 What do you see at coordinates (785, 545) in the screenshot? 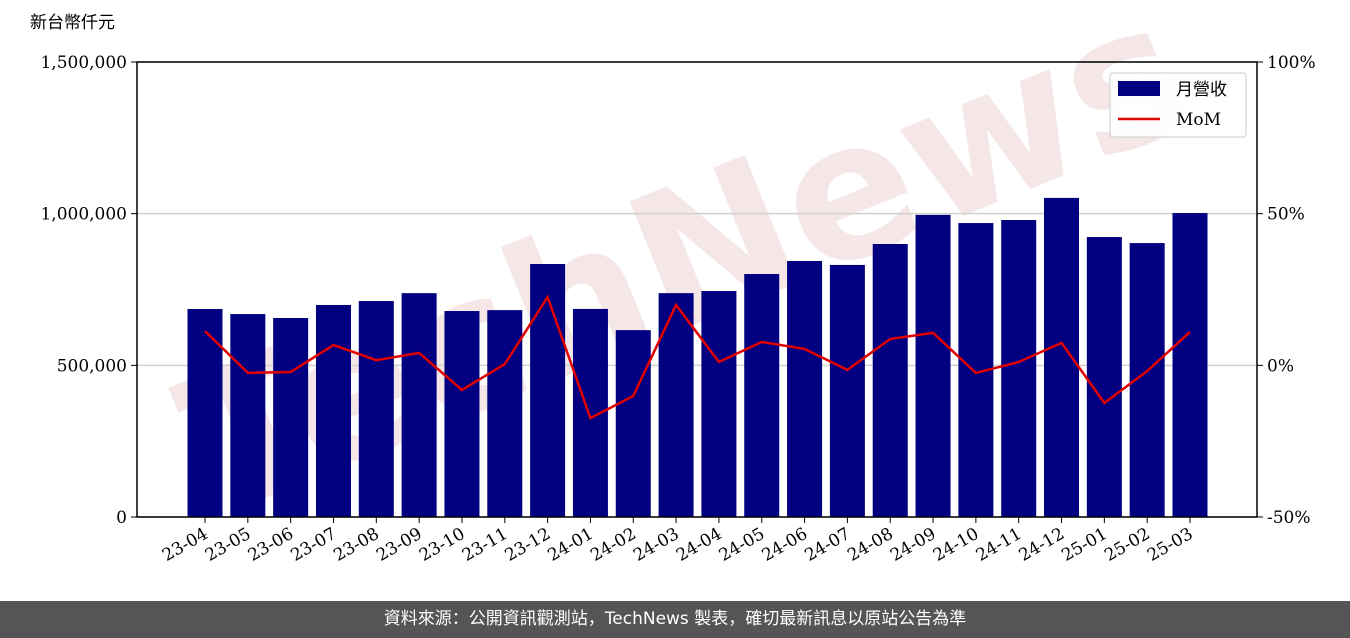
I see `x-tick-label: 24-06` at bounding box center [785, 545].